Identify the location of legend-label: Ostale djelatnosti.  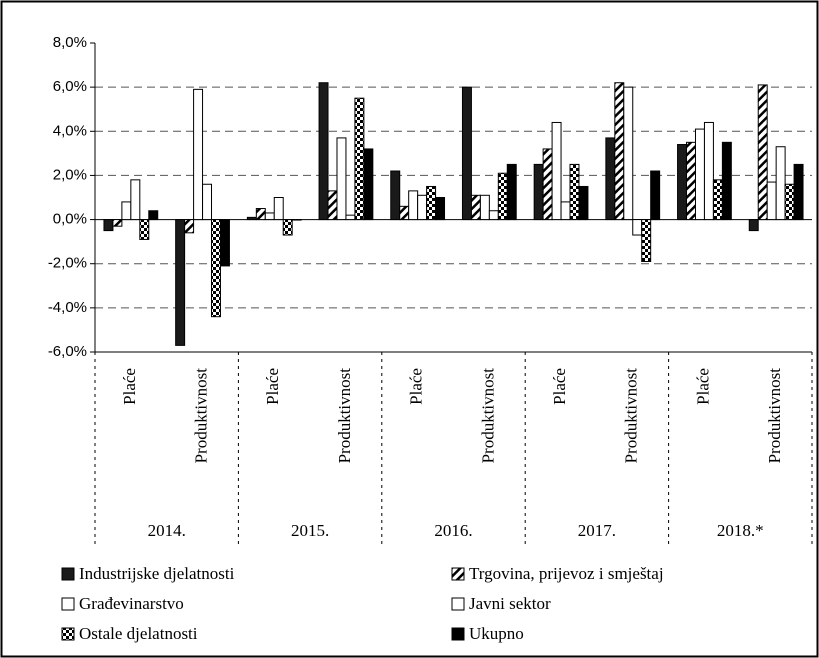
(138, 633).